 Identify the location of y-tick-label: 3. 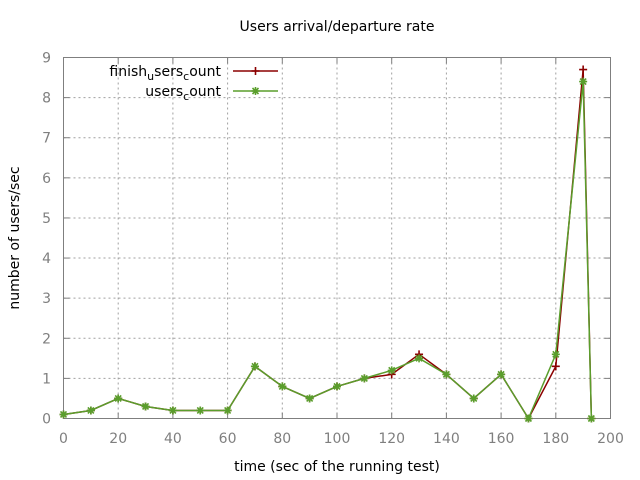
(46, 299).